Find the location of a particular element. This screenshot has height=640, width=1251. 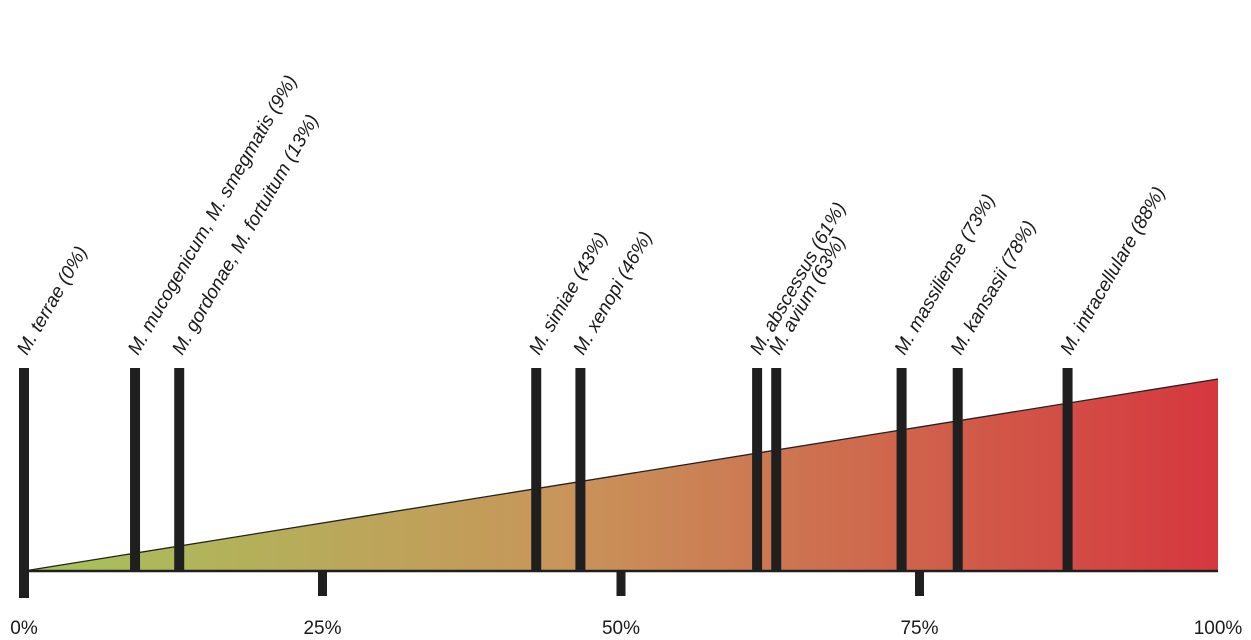

tick-label: 100% is located at coordinates (1218, 628).